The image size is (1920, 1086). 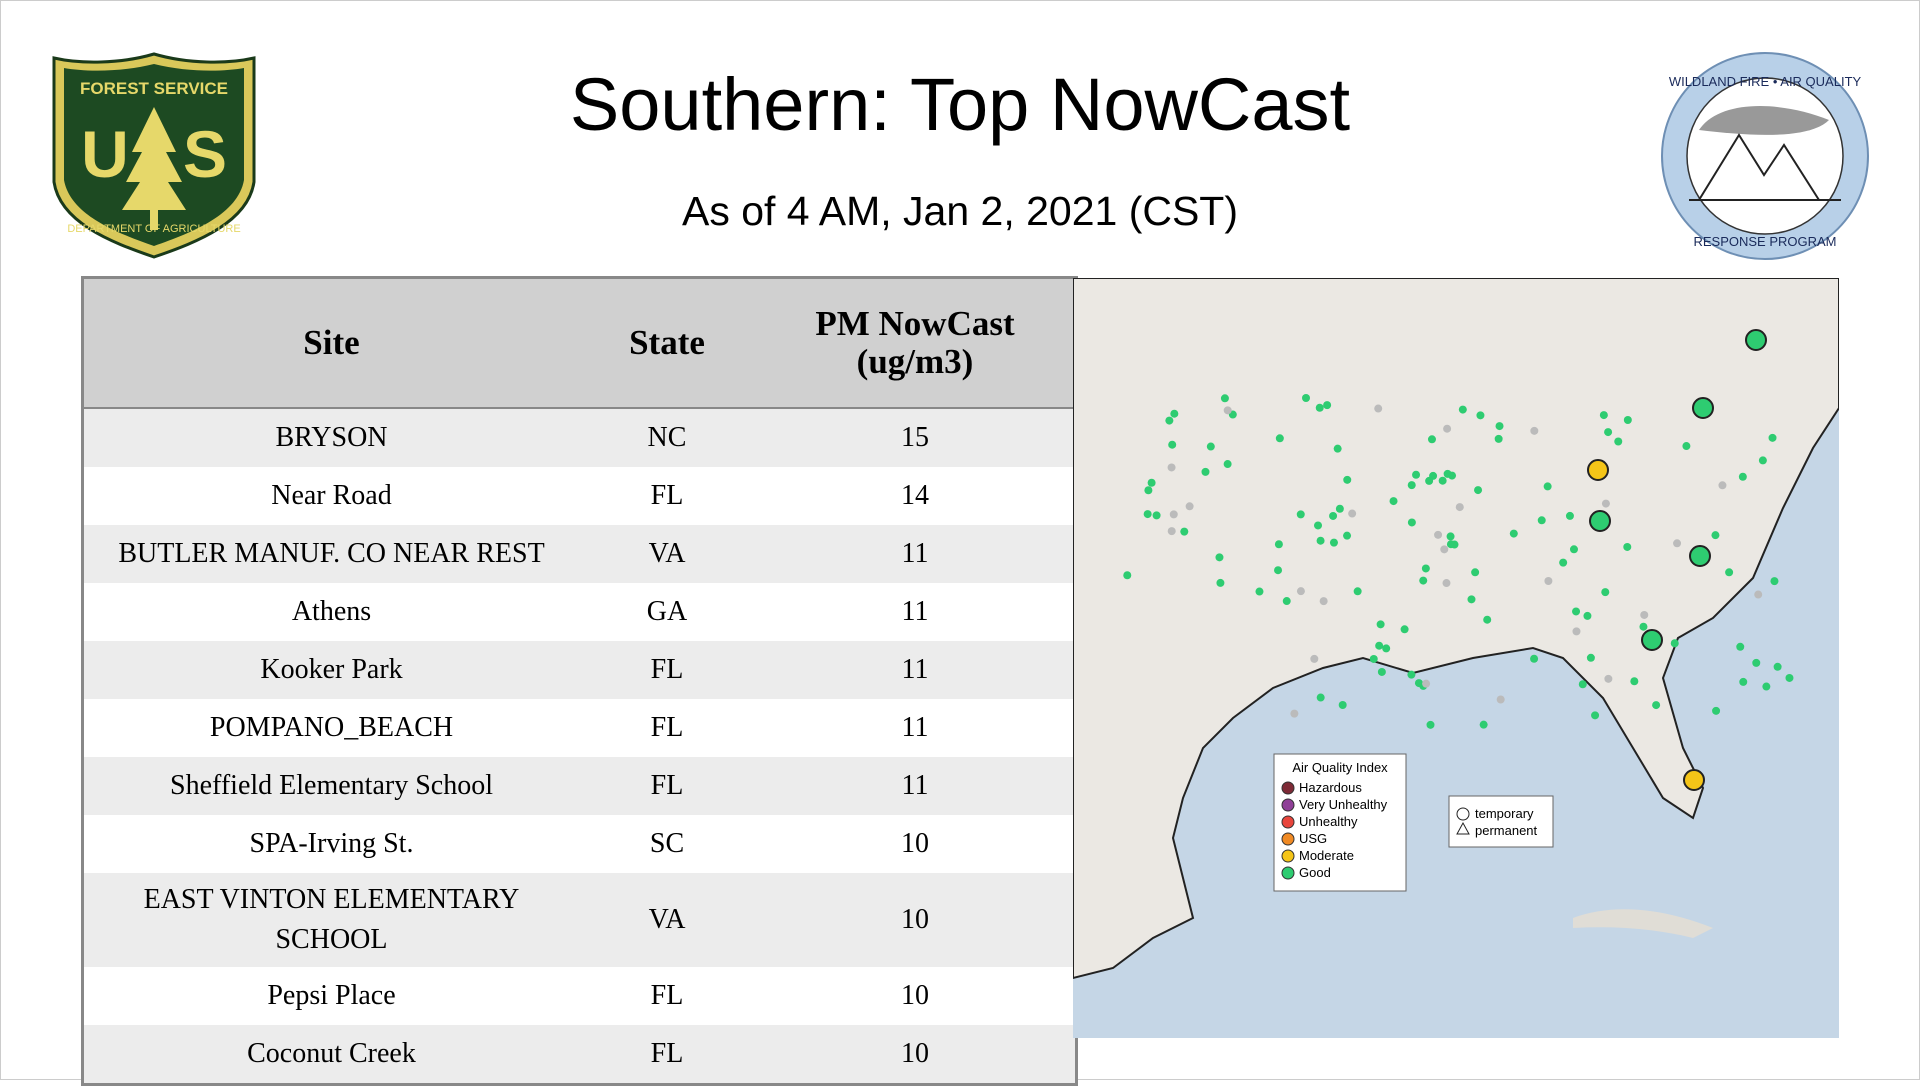 What do you see at coordinates (330, 844) in the screenshot?
I see `table-cell: SPA-Irving St.` at bounding box center [330, 844].